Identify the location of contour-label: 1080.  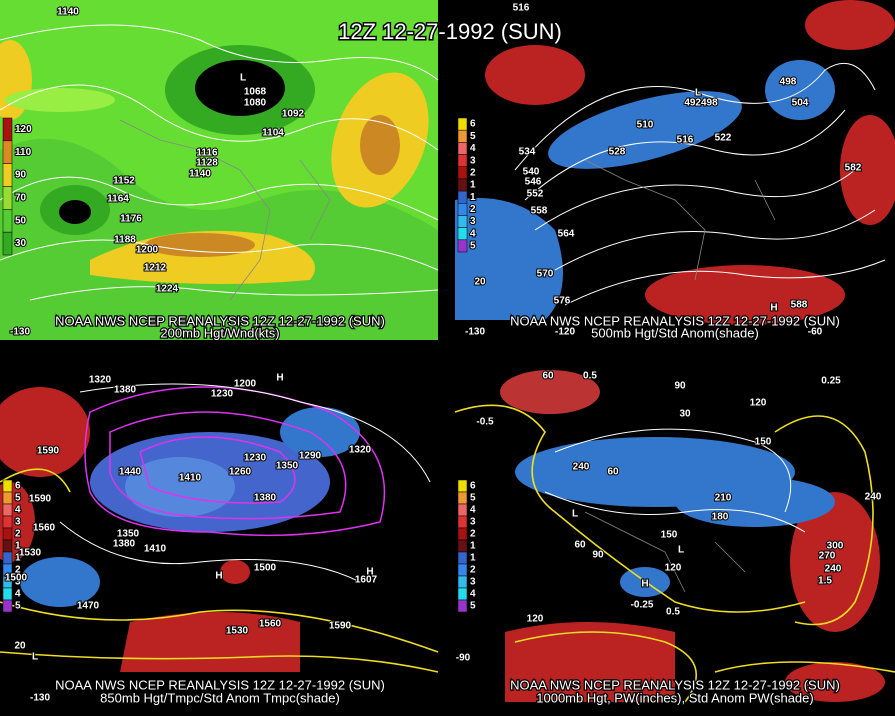
(255, 103).